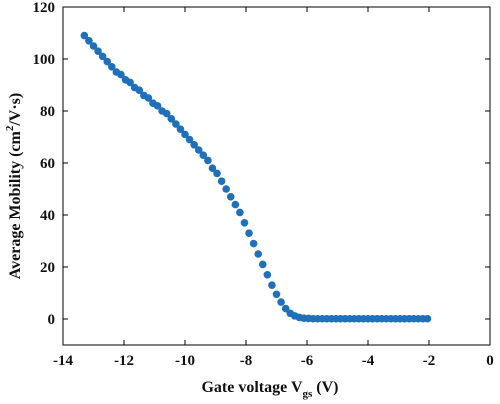  I want to click on x-tick-label: -6, so click(307, 361).